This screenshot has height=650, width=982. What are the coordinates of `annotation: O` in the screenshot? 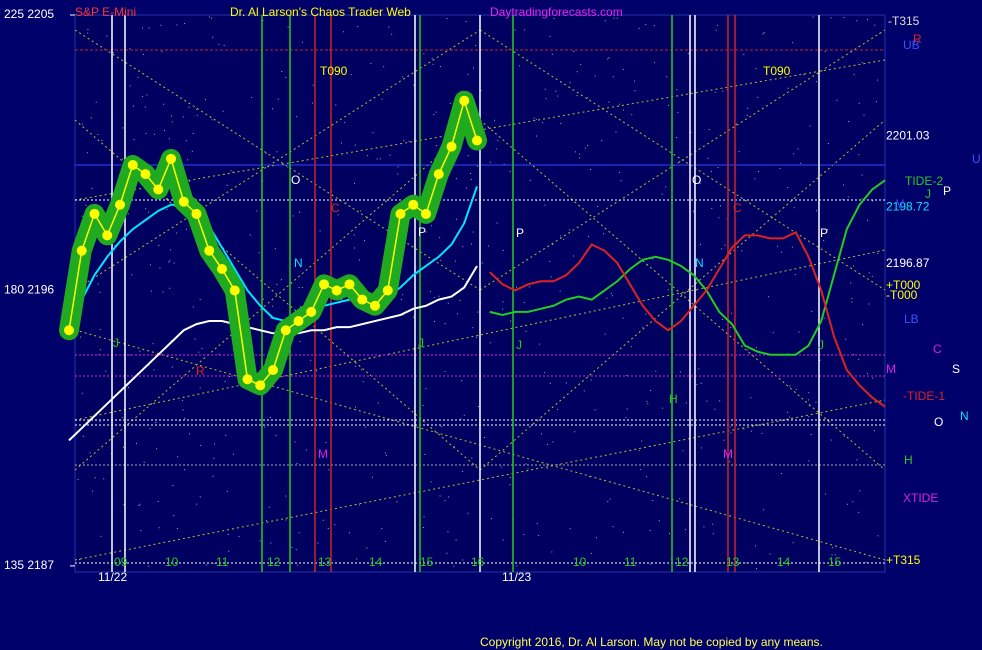 It's located at (696, 180).